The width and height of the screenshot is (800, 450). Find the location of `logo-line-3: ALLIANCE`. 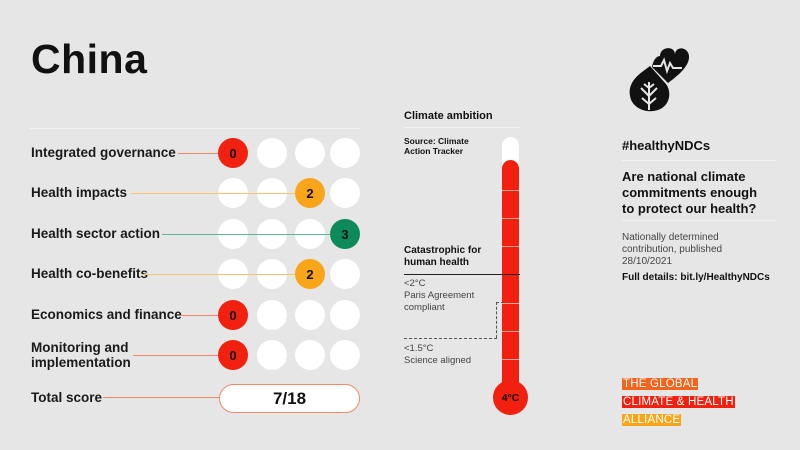

logo-line-3: ALLIANCE is located at coordinates (652, 420).